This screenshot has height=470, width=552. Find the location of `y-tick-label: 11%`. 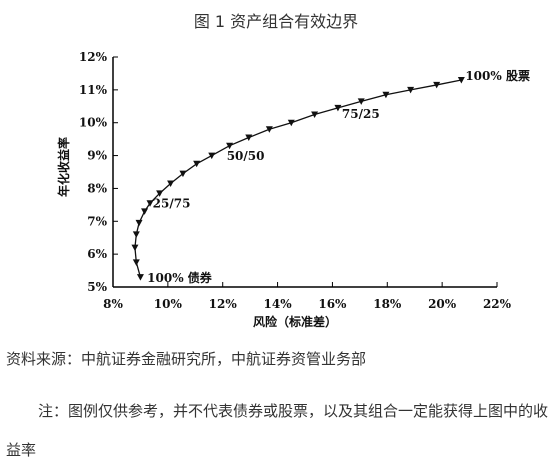

y-tick-label: 11% is located at coordinates (93, 90).